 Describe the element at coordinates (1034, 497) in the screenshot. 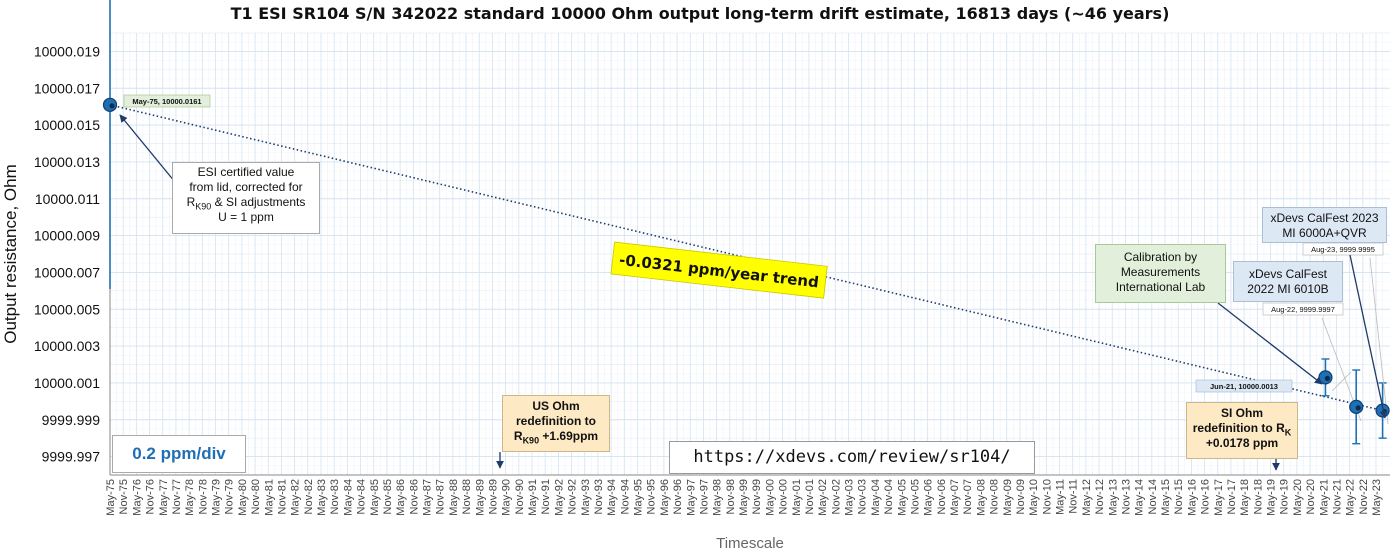

I see `x-tick-label: May-10` at that location.